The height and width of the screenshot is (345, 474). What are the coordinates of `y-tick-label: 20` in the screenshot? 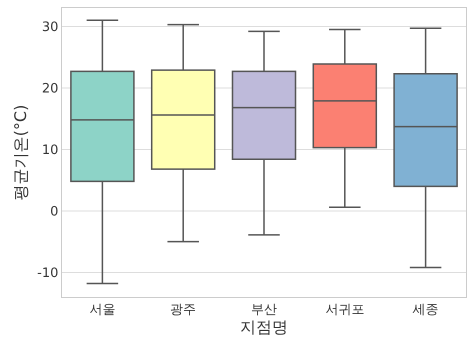 It's located at (50, 88).